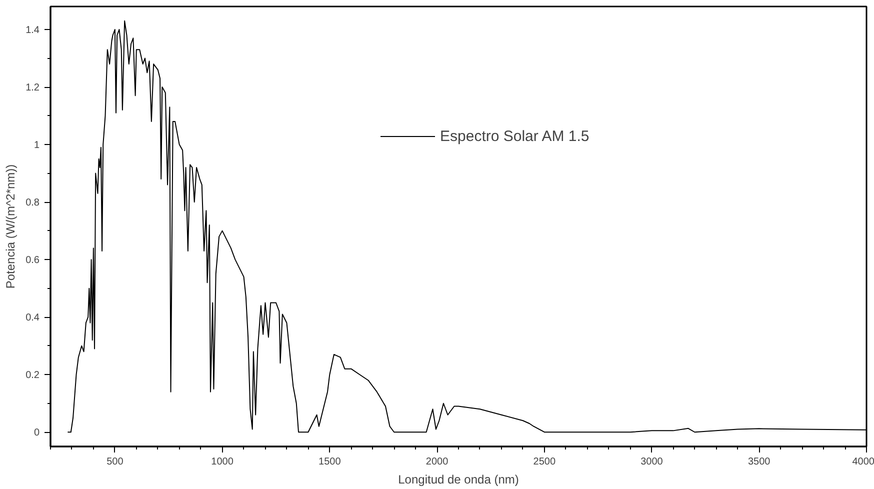  What do you see at coordinates (33, 260) in the screenshot?
I see `y-tick-label: 0.6` at bounding box center [33, 260].